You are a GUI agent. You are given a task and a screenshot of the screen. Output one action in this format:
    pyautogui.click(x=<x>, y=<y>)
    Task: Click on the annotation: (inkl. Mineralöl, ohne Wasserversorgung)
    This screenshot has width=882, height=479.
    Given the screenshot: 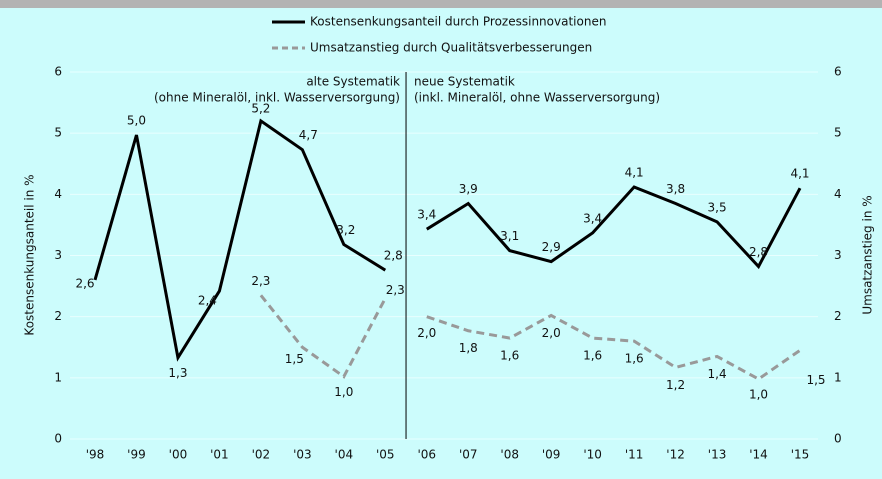 What is the action you would take?
    pyautogui.click(x=537, y=98)
    